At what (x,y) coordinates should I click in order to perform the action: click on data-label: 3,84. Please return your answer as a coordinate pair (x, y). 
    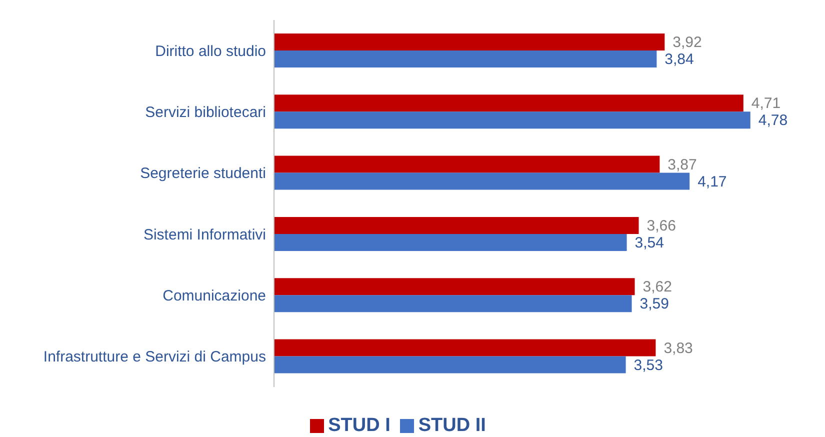
    Looking at the image, I should click on (679, 59).